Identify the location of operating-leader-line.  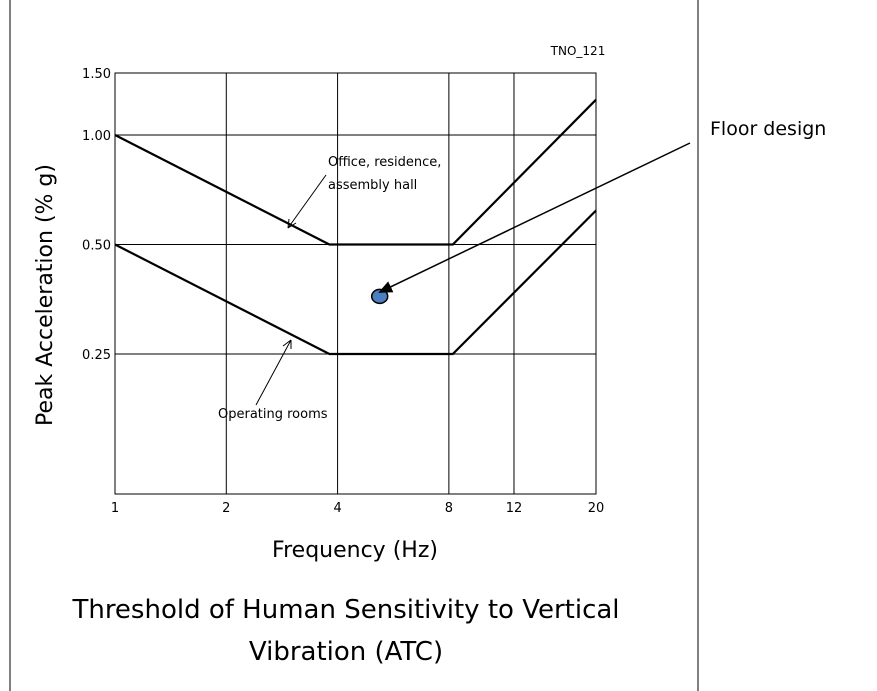
(273, 372).